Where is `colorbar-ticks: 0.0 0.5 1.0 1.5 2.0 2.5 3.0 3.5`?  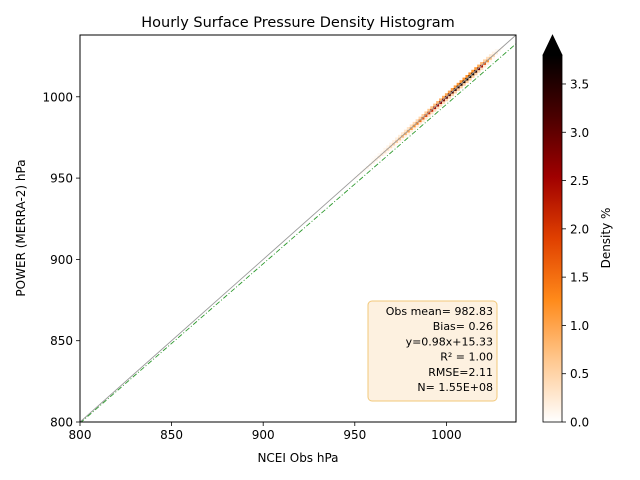
colorbar-ticks: 0.0 0.5 1.0 1.5 2.0 2.5 3.0 3.5 is located at coordinates (575, 253).